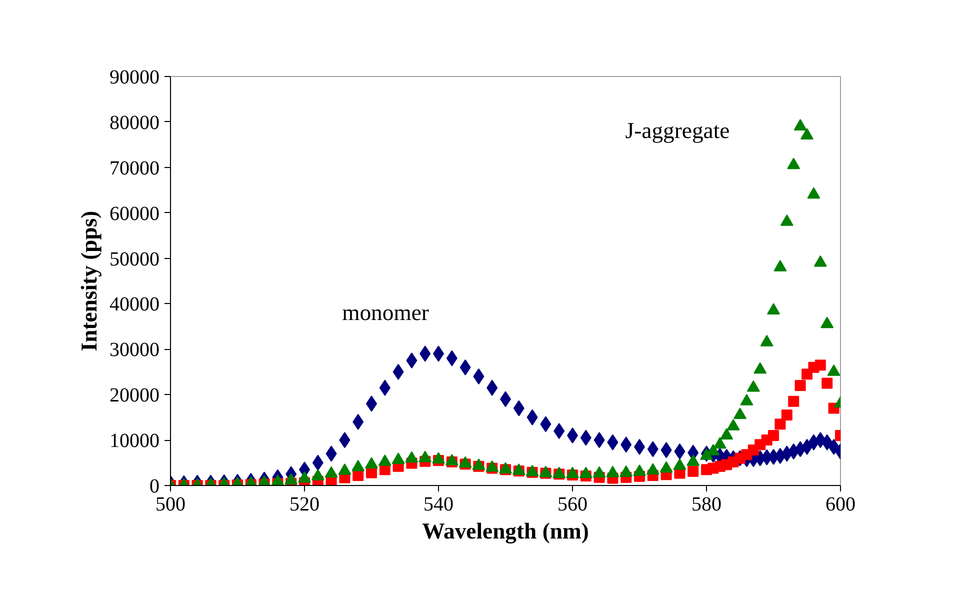 Image resolution: width=956 pixels, height=604 pixels. I want to click on x-tick-label: 580, so click(707, 505).